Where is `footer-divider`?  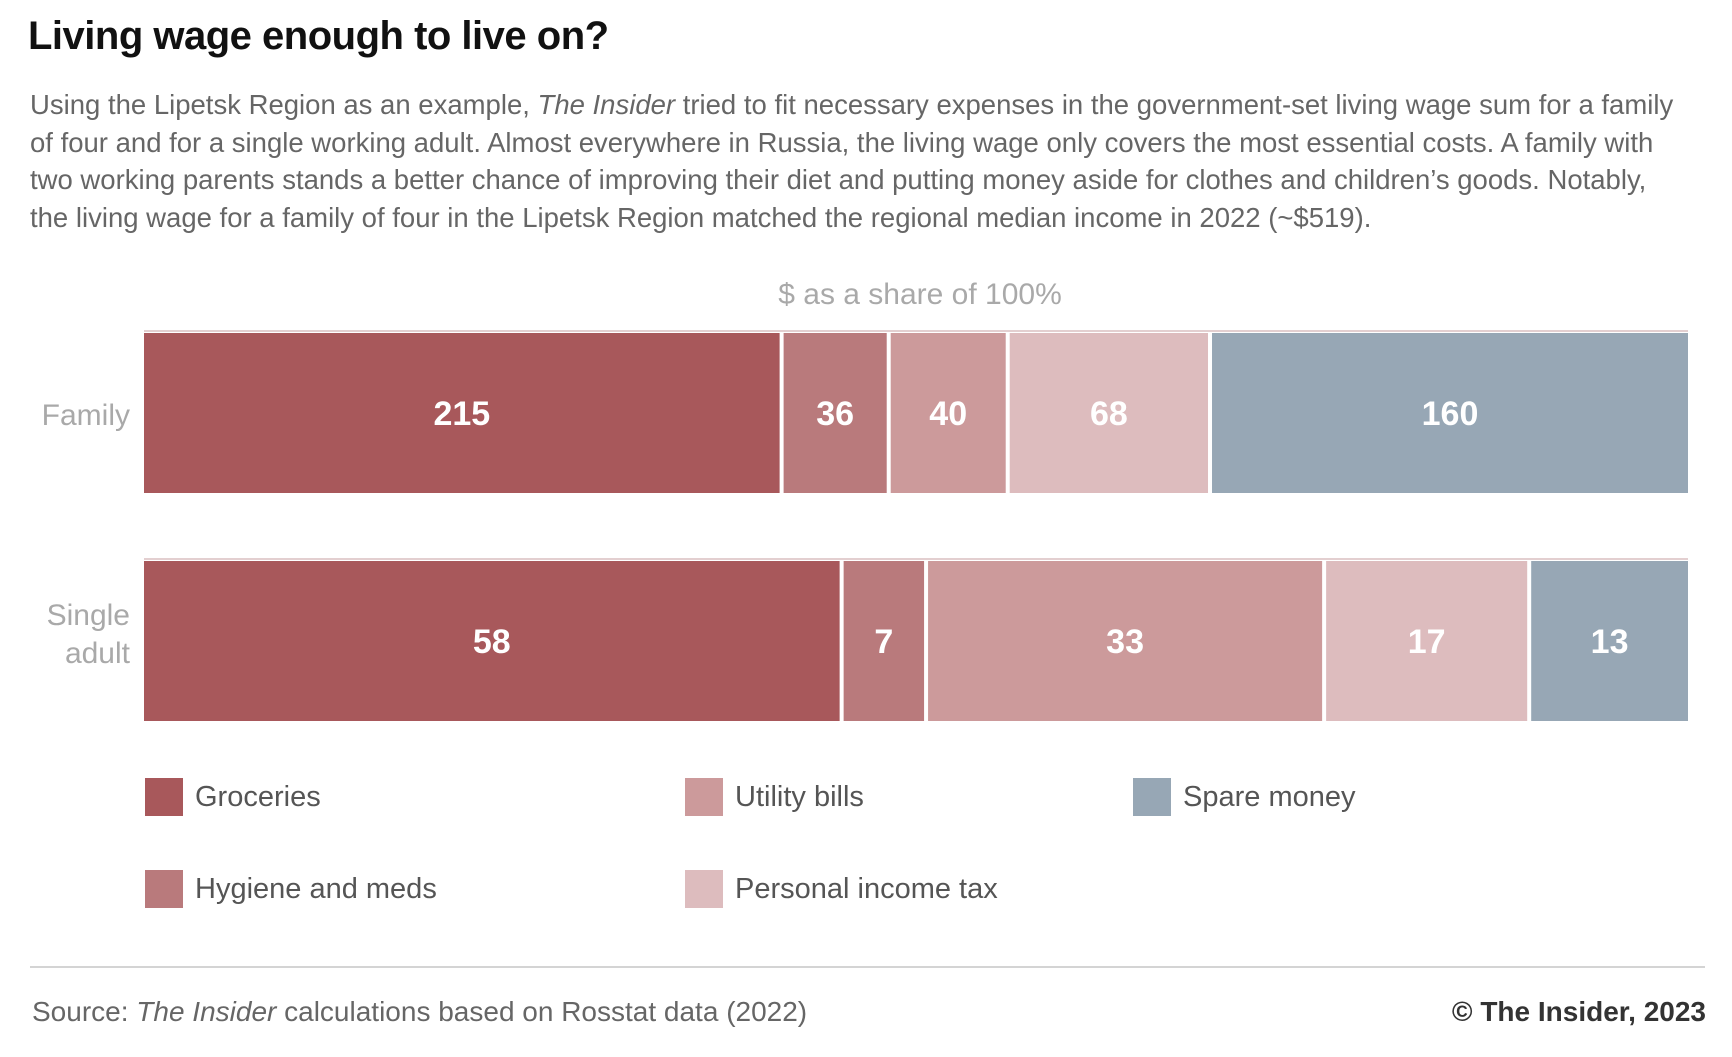
footer-divider is located at coordinates (867, 967).